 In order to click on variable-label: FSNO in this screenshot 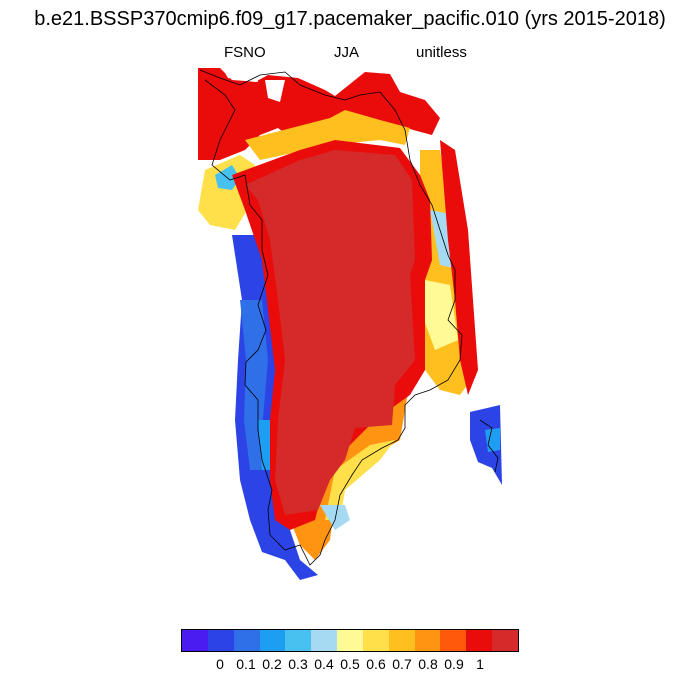, I will do `click(245, 52)`.